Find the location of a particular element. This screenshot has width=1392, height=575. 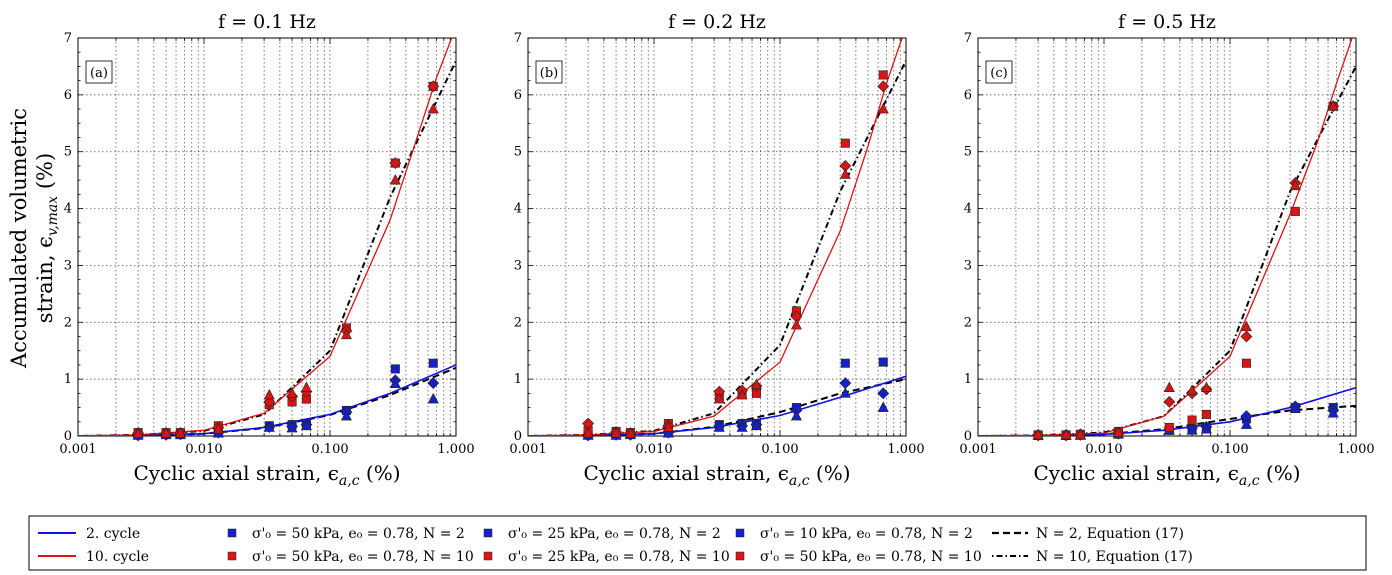

legend-item: 10. cycle is located at coordinates (93, 557).